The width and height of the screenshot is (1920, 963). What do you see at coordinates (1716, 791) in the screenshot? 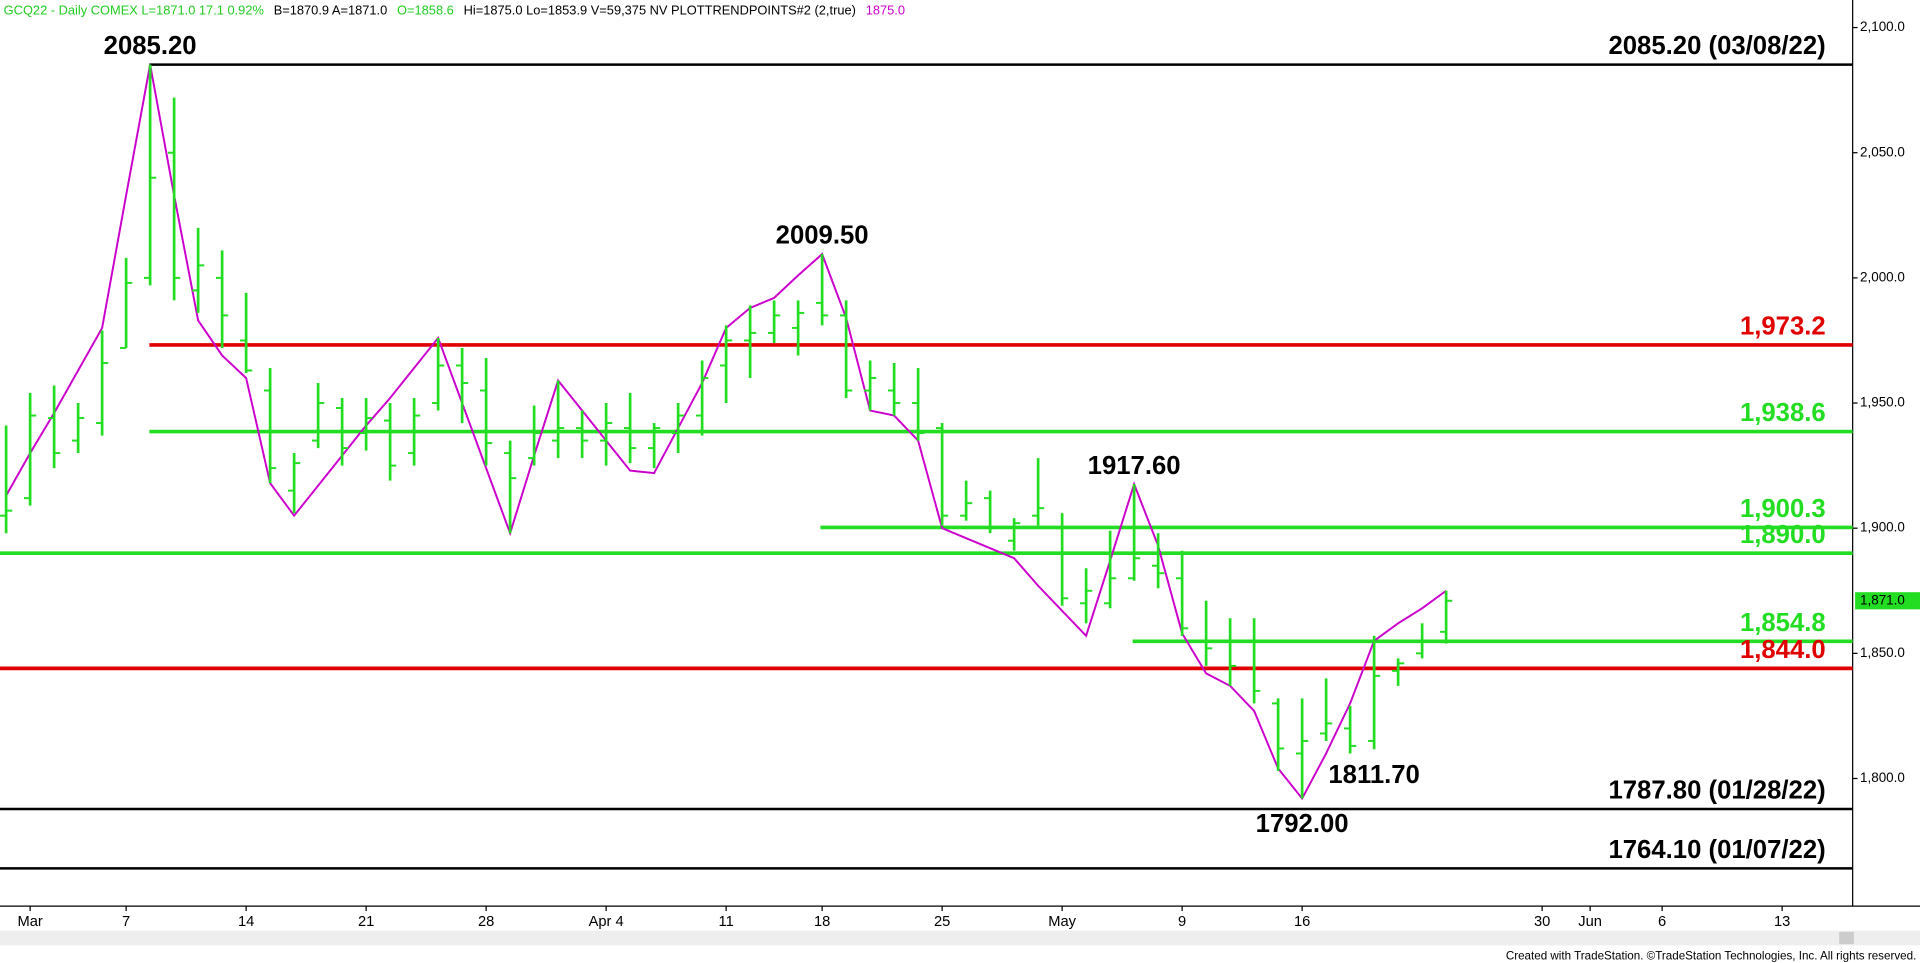
I see `level-label: 1787.80 (01/28/22)` at bounding box center [1716, 791].